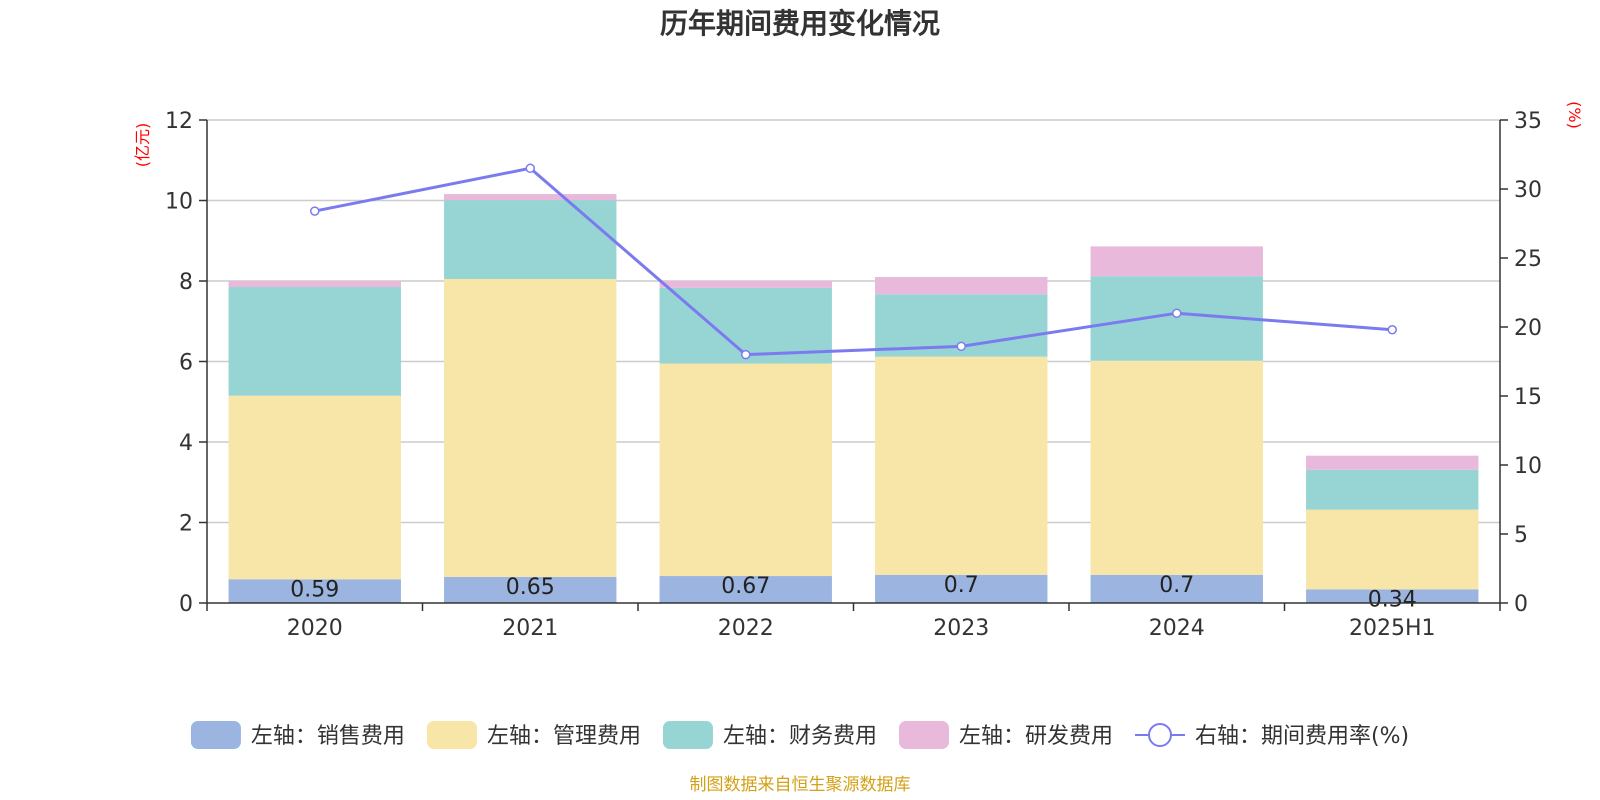  What do you see at coordinates (315, 211) in the screenshot?
I see `rate-point-2020` at bounding box center [315, 211].